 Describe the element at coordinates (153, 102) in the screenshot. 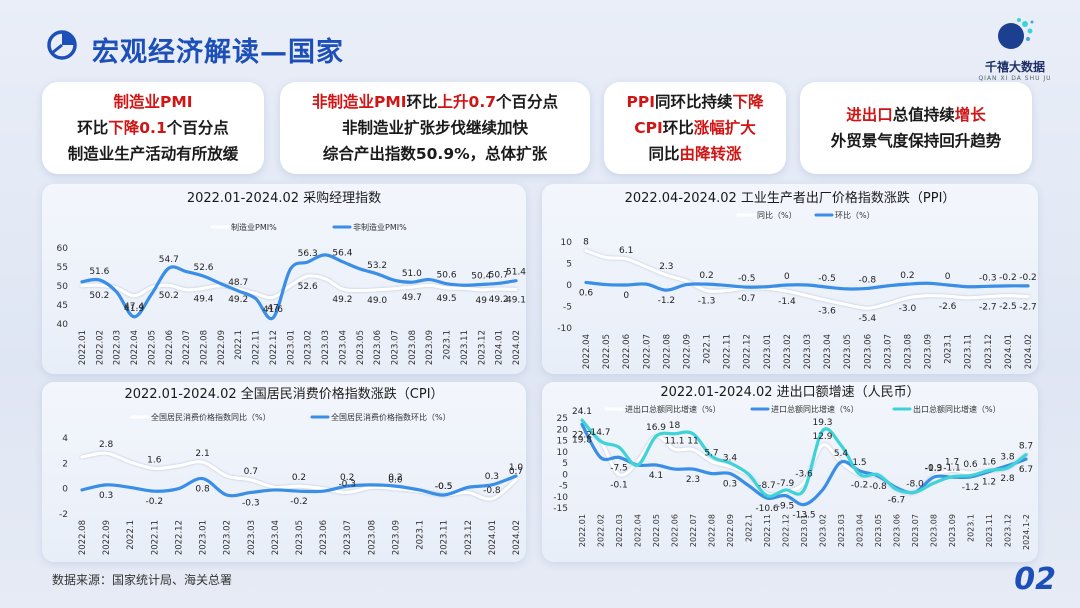

I see `box1-line1: 制造业PMI` at that location.